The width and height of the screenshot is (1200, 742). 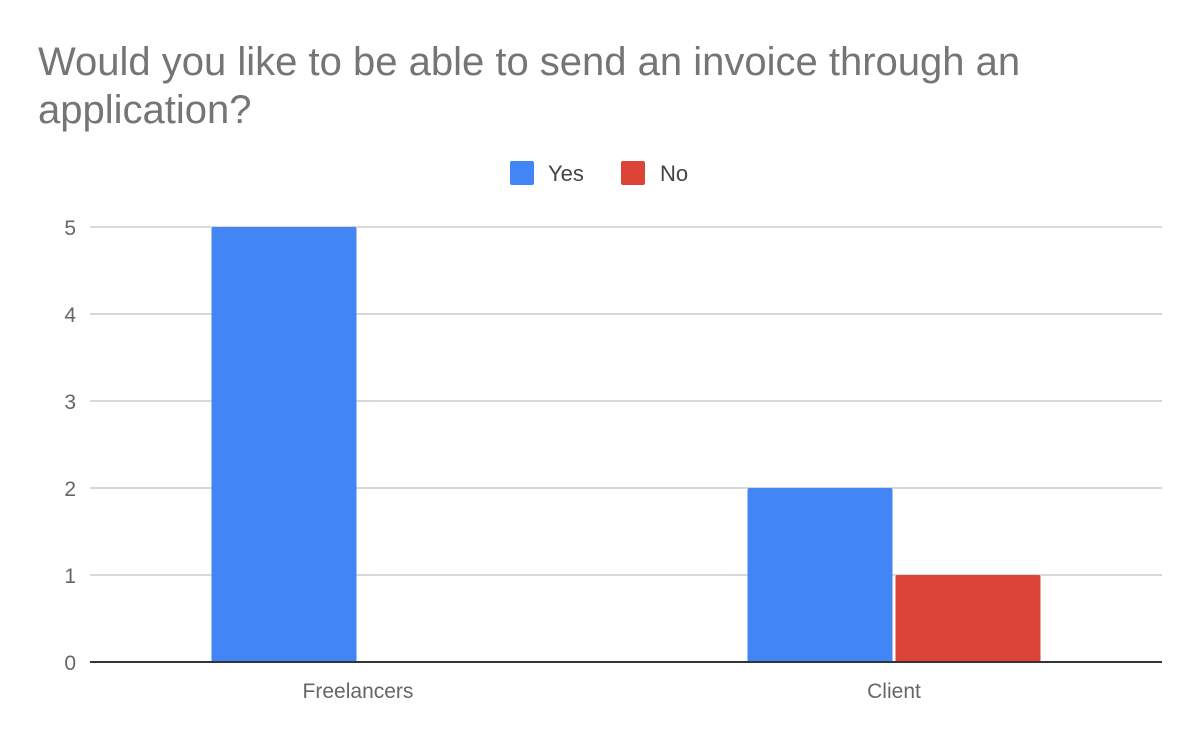 I want to click on x-axis-ticks: Freelancers Client, so click(x=612, y=691).